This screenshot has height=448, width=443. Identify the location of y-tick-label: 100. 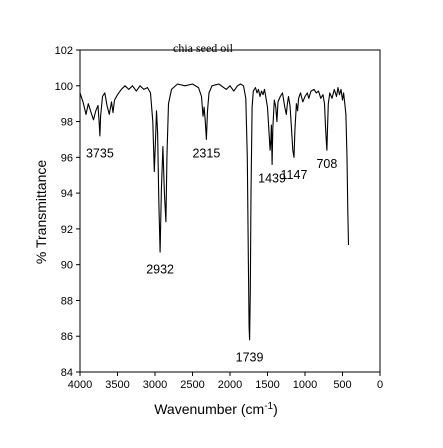
(64, 87).